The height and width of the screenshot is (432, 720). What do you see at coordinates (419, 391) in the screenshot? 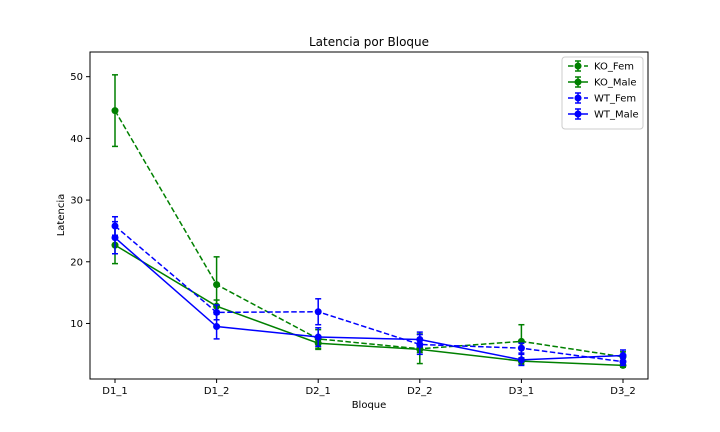
I see `x-tick-label: D2_2` at bounding box center [419, 391].